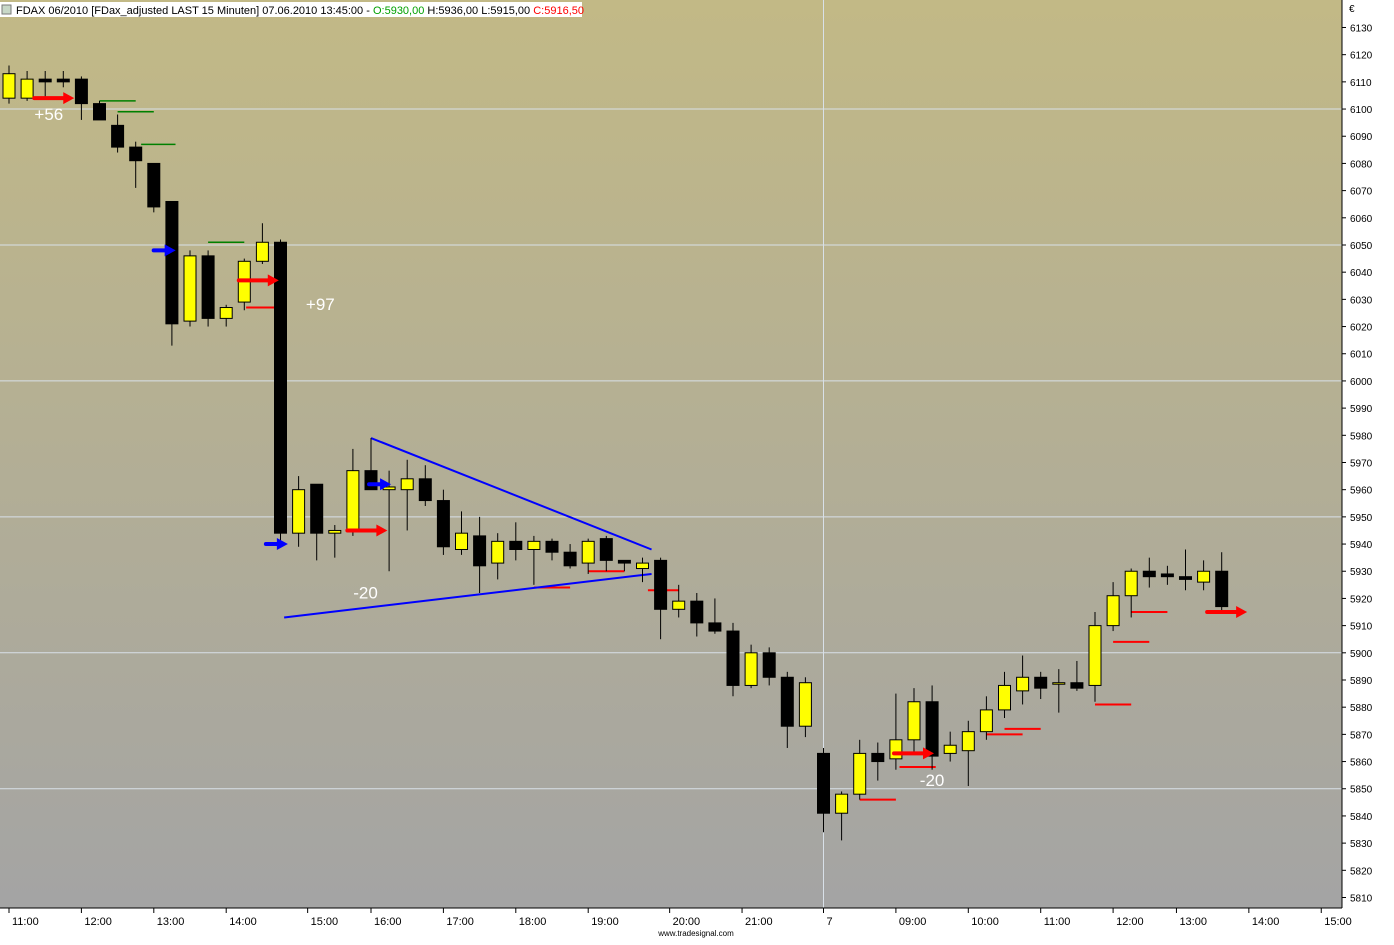  Describe the element at coordinates (913, 922) in the screenshot. I see `time-tick-label: 09:00` at that location.